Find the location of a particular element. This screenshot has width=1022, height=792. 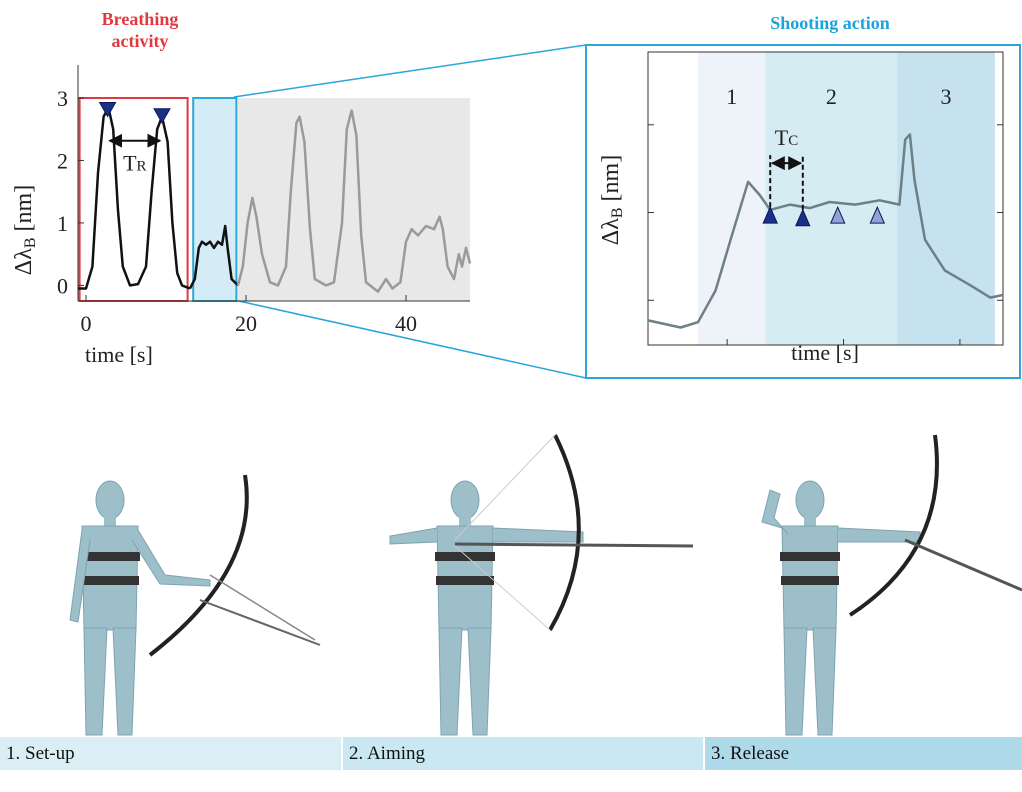

interval-subscript: C is located at coordinates (793, 141).